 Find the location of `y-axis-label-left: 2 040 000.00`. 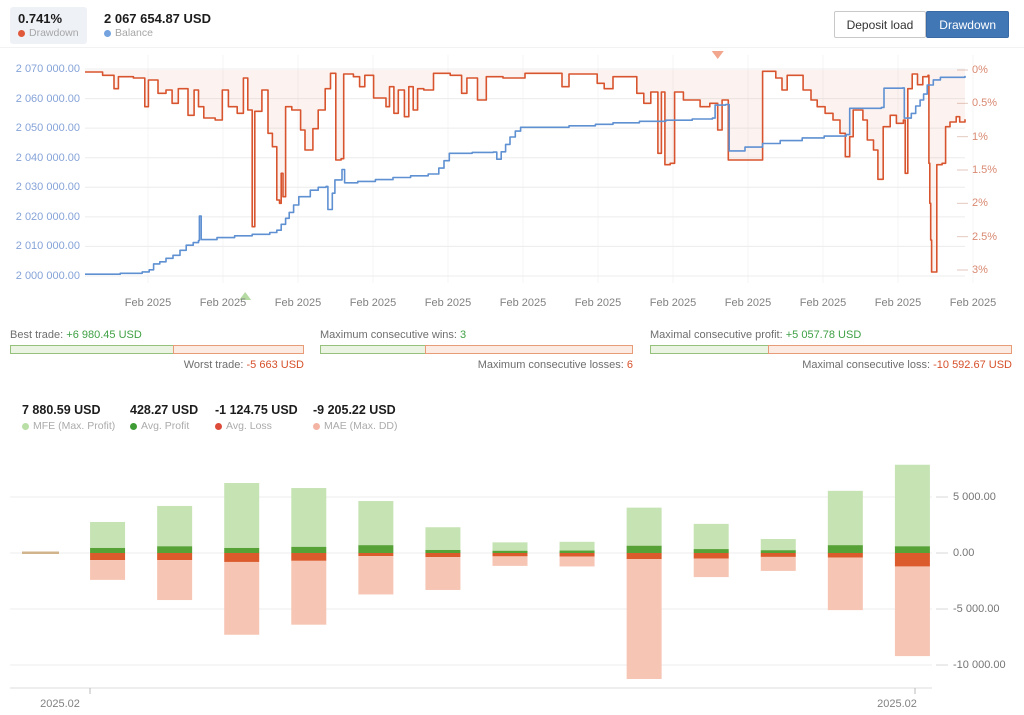

y-axis-label-left: 2 040 000.00 is located at coordinates (47, 157).